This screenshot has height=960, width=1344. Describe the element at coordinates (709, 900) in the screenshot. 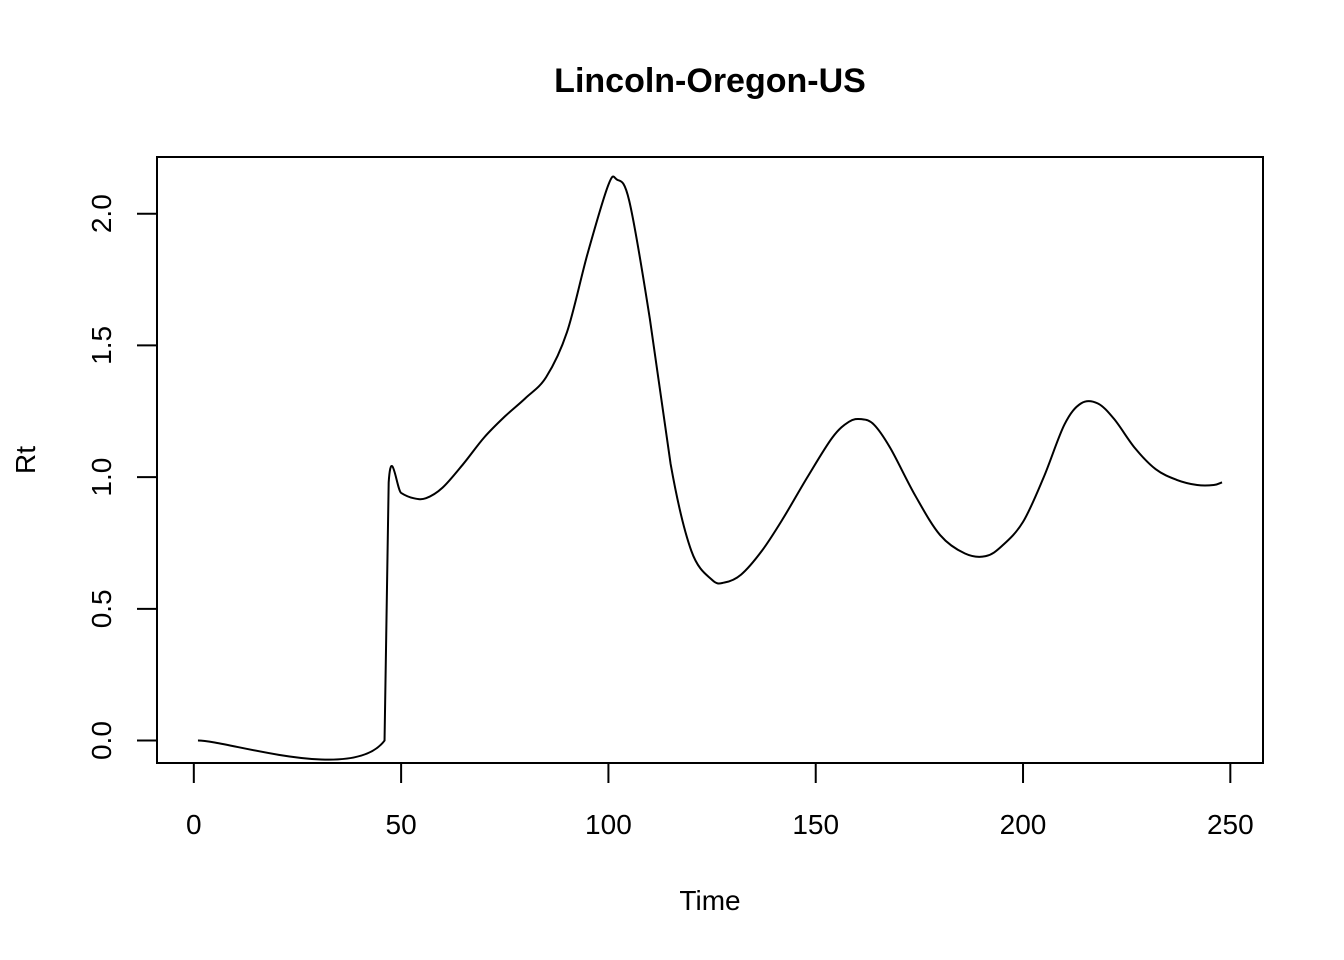

I see `x-axis-title: Time` at that location.